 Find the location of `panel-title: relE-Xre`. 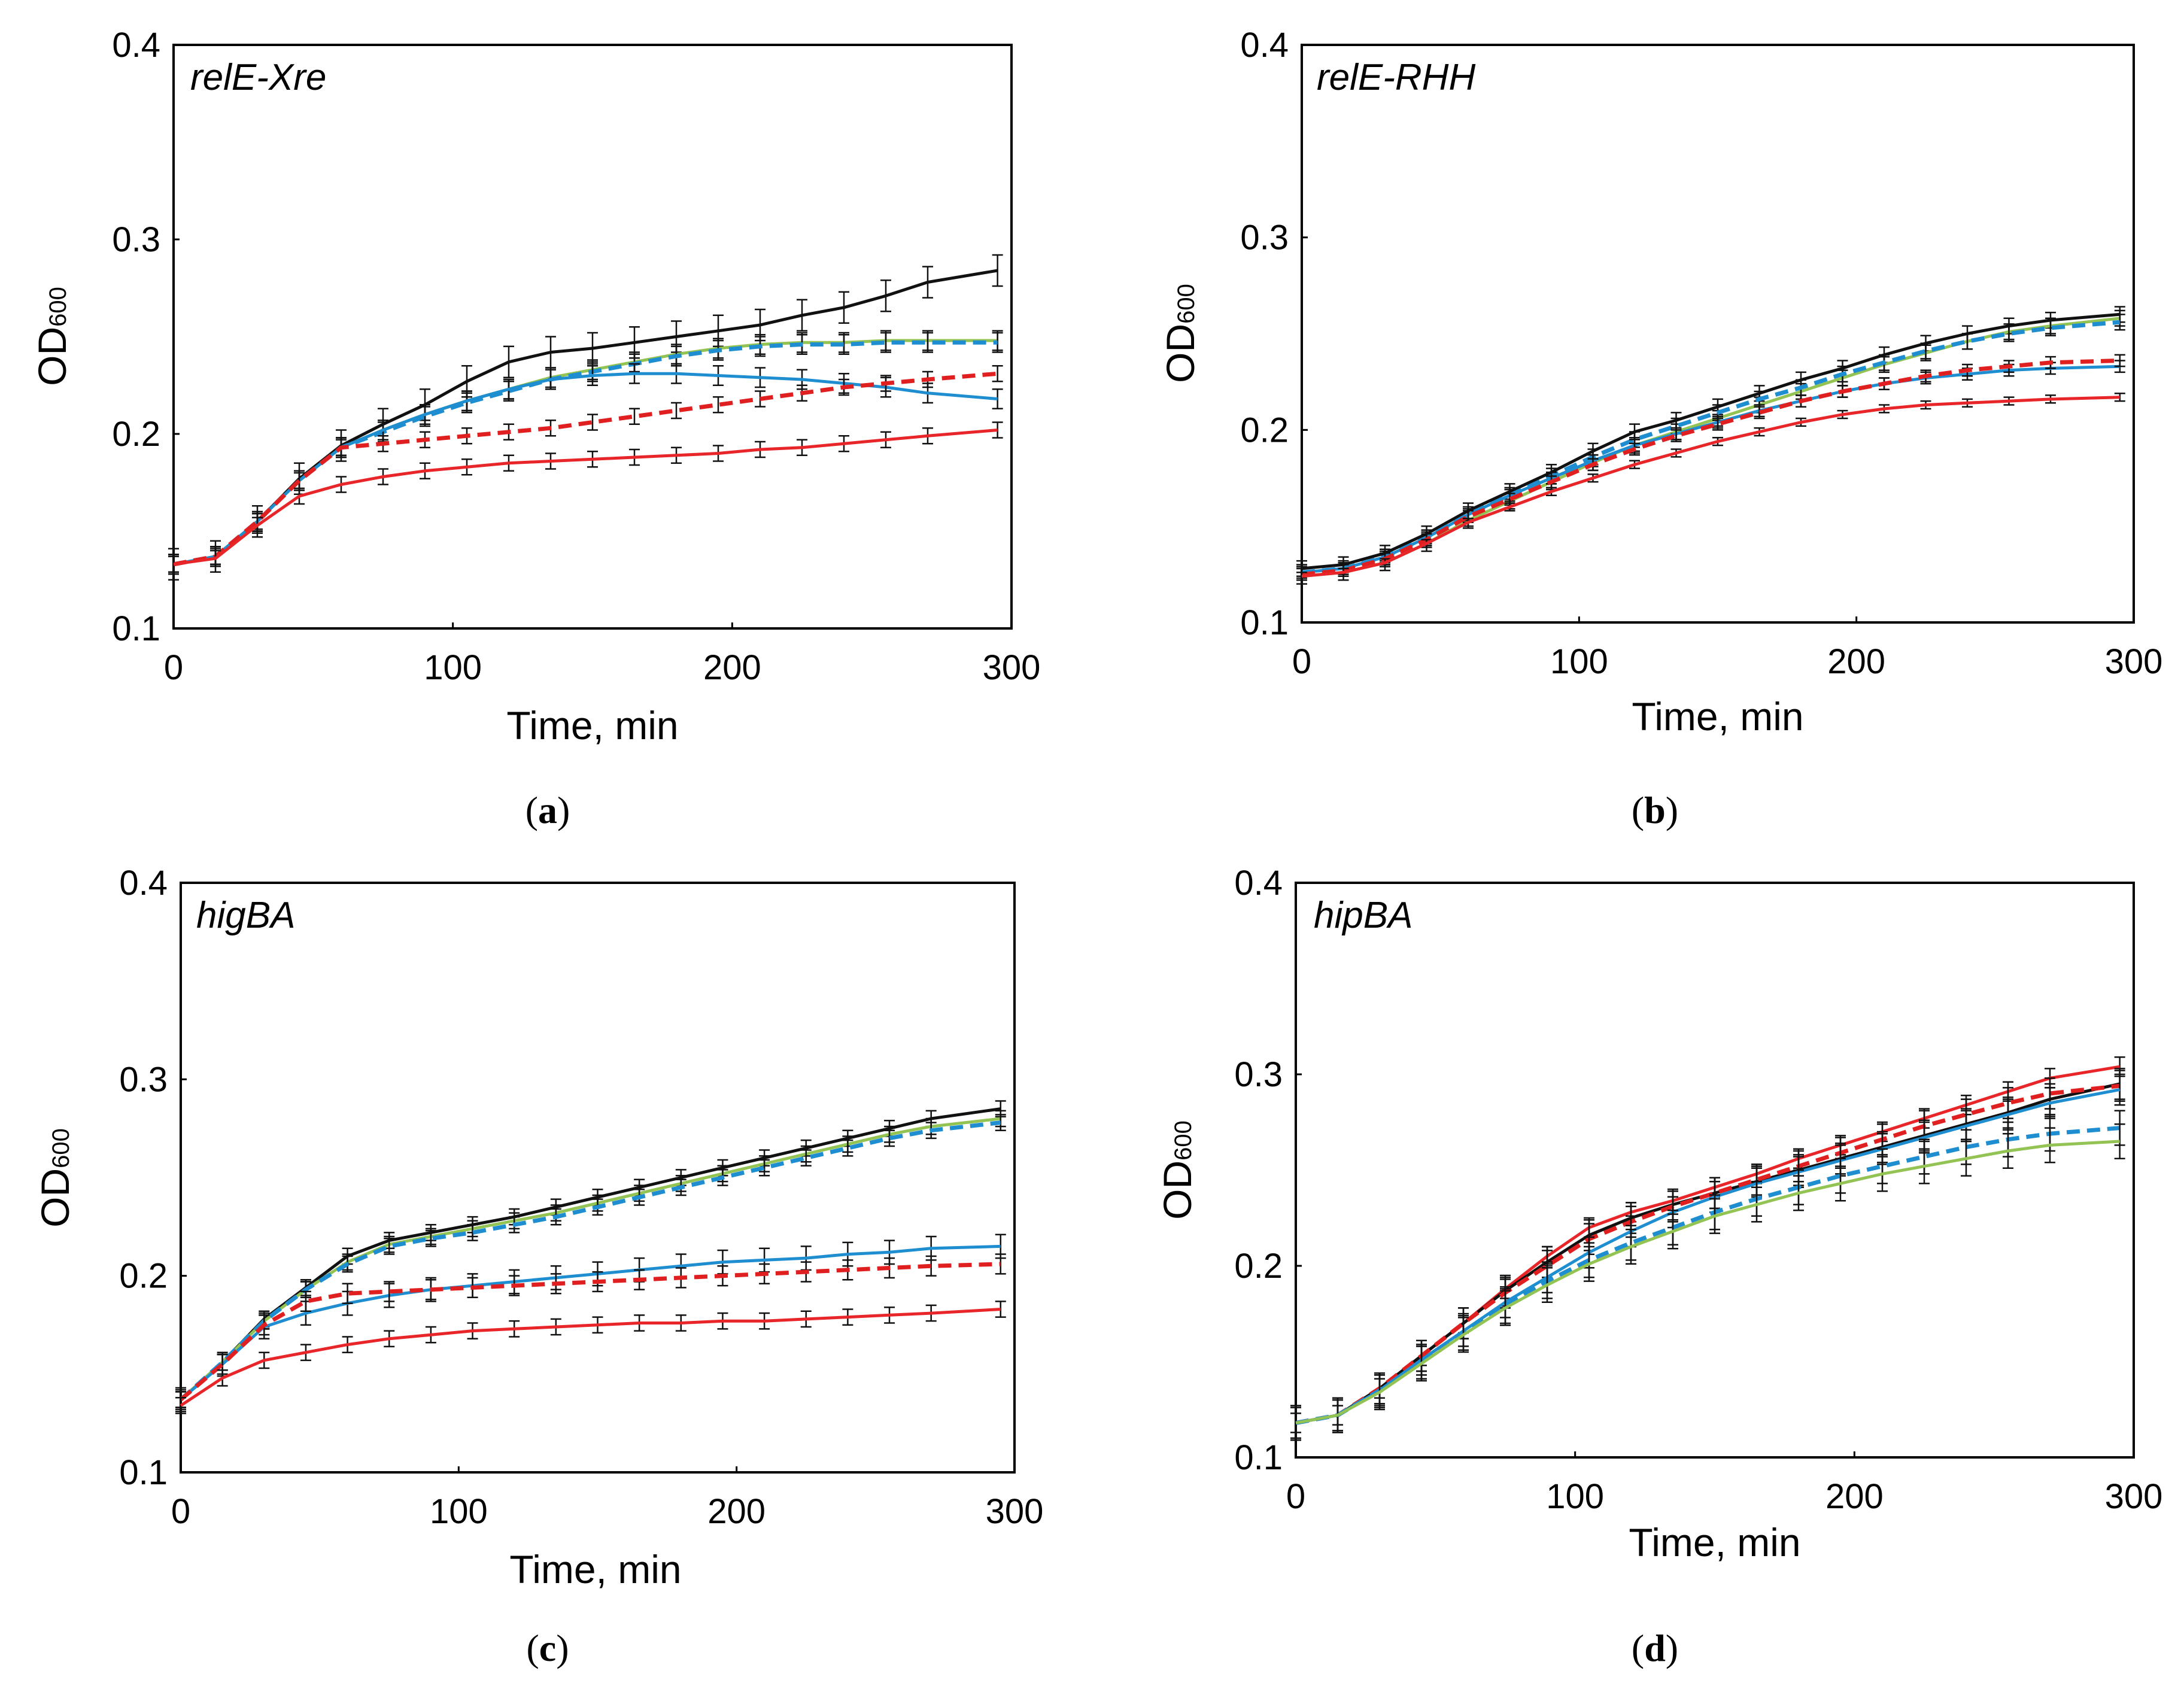

panel-title: relE-Xre is located at coordinates (258, 78).